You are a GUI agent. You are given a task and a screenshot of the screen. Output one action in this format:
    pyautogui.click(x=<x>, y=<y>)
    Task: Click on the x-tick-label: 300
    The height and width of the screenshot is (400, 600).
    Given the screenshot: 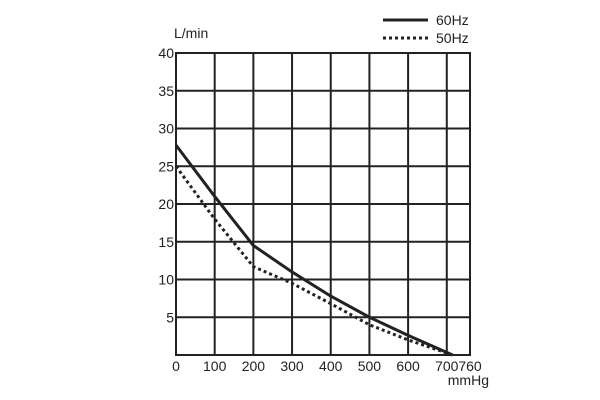 What is the action you would take?
    pyautogui.click(x=292, y=366)
    